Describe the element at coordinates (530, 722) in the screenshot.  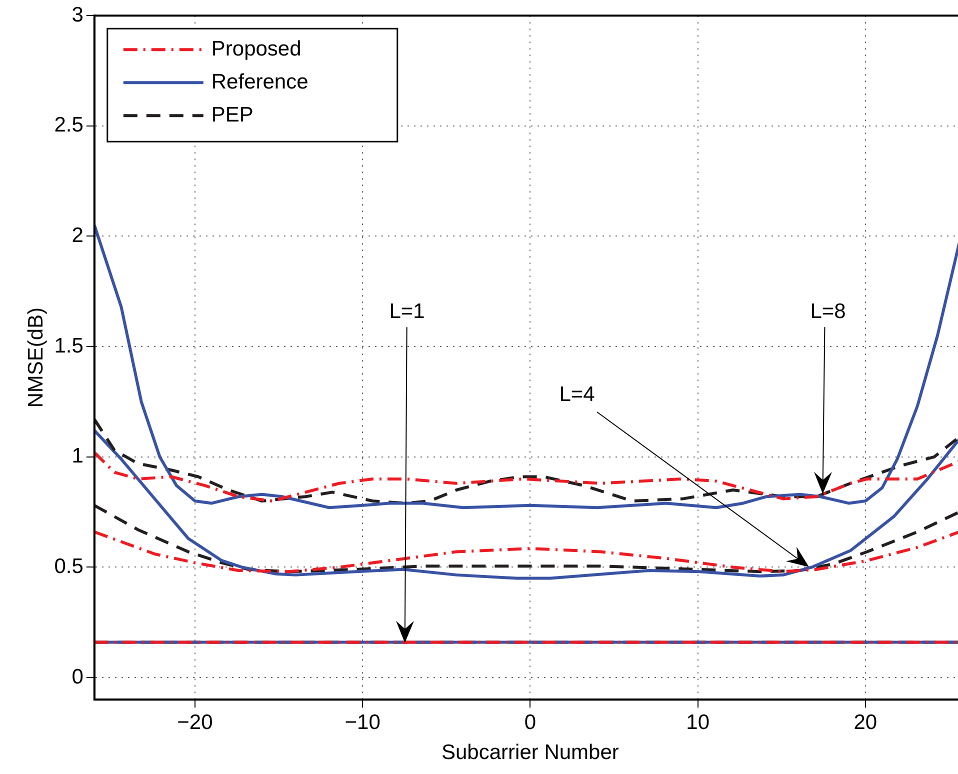
I see `x-tick-label: 0` at that location.